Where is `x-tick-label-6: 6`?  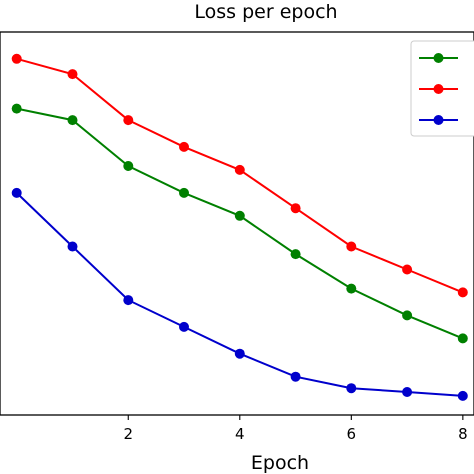
x-tick-label-6: 6 is located at coordinates (352, 434).